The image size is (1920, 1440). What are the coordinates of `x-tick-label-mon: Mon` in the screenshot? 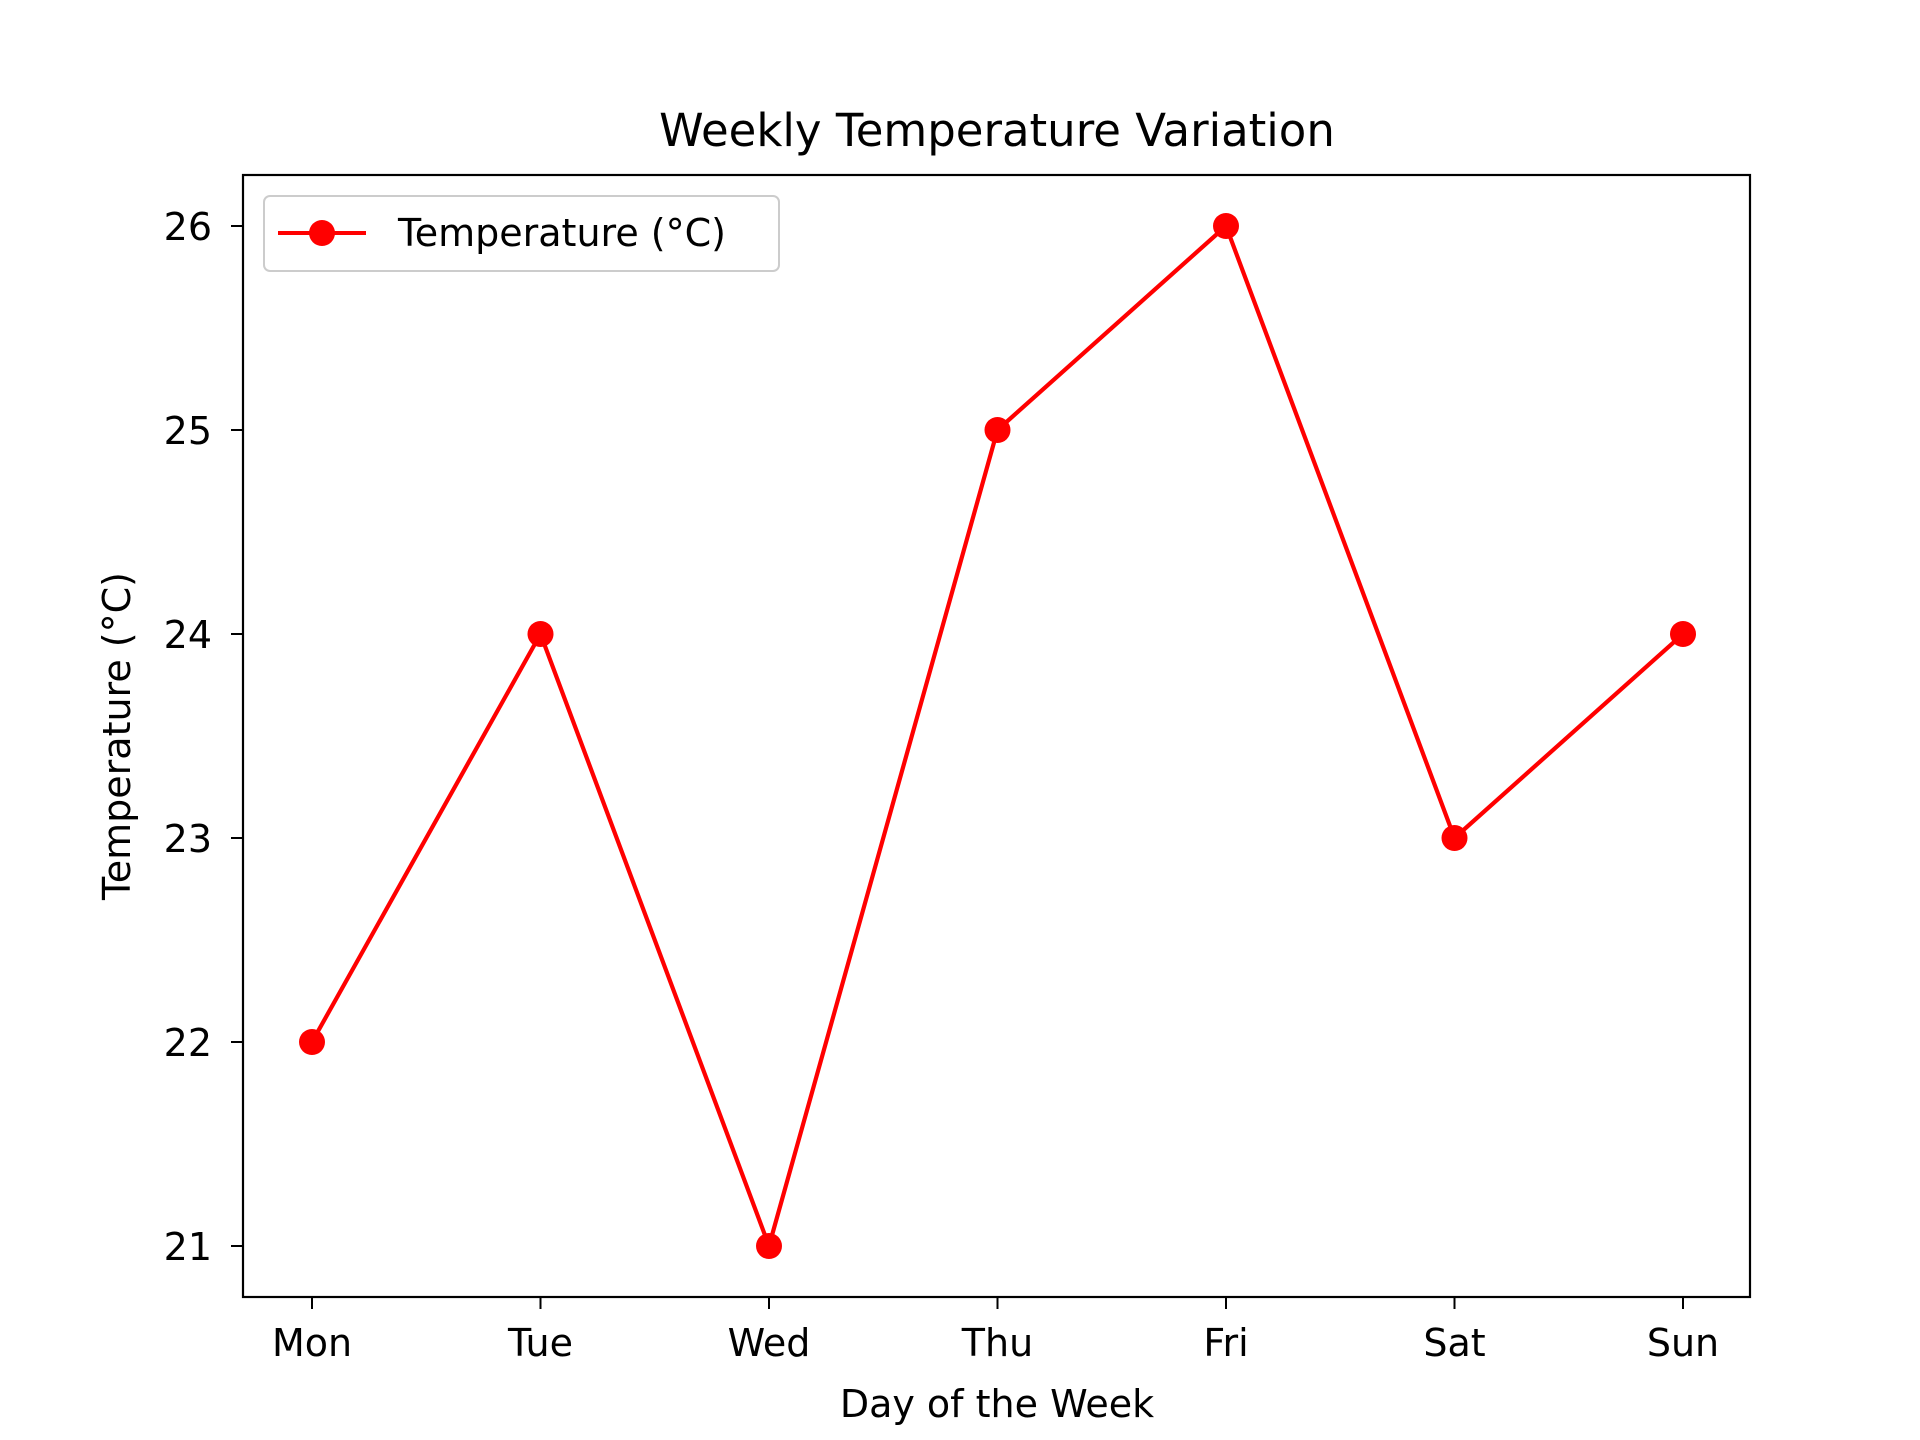 It's located at (312, 1343).